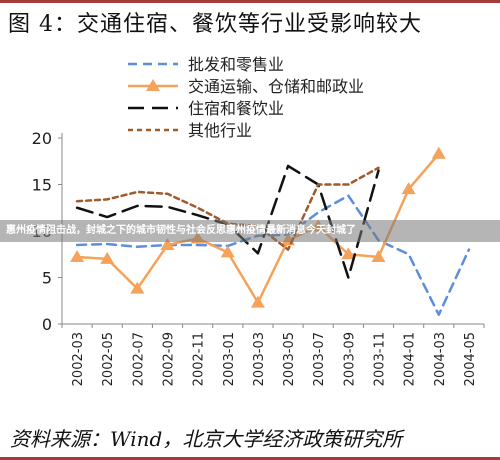 The image size is (500, 460). Describe the element at coordinates (42, 138) in the screenshot. I see `y-tick-label: 20` at that location.